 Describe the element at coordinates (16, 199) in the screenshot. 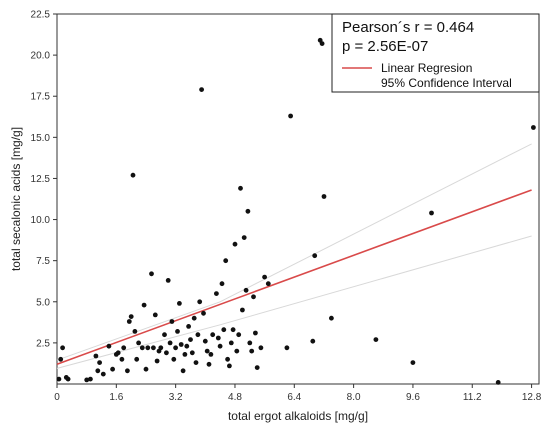

I see `y-axis-title: total secalonic acids [mg/g]` at that location.